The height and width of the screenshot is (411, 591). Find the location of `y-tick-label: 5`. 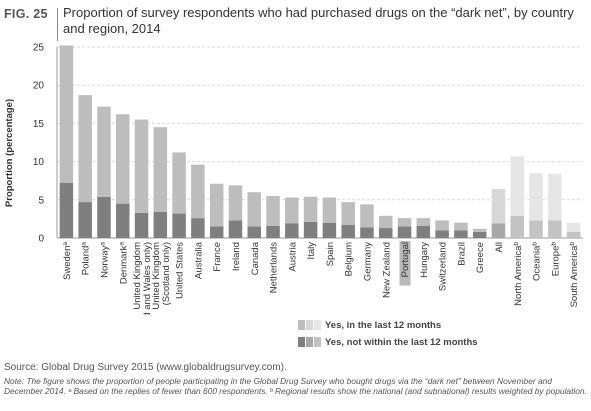

y-tick-label: 5 is located at coordinates (41, 200).